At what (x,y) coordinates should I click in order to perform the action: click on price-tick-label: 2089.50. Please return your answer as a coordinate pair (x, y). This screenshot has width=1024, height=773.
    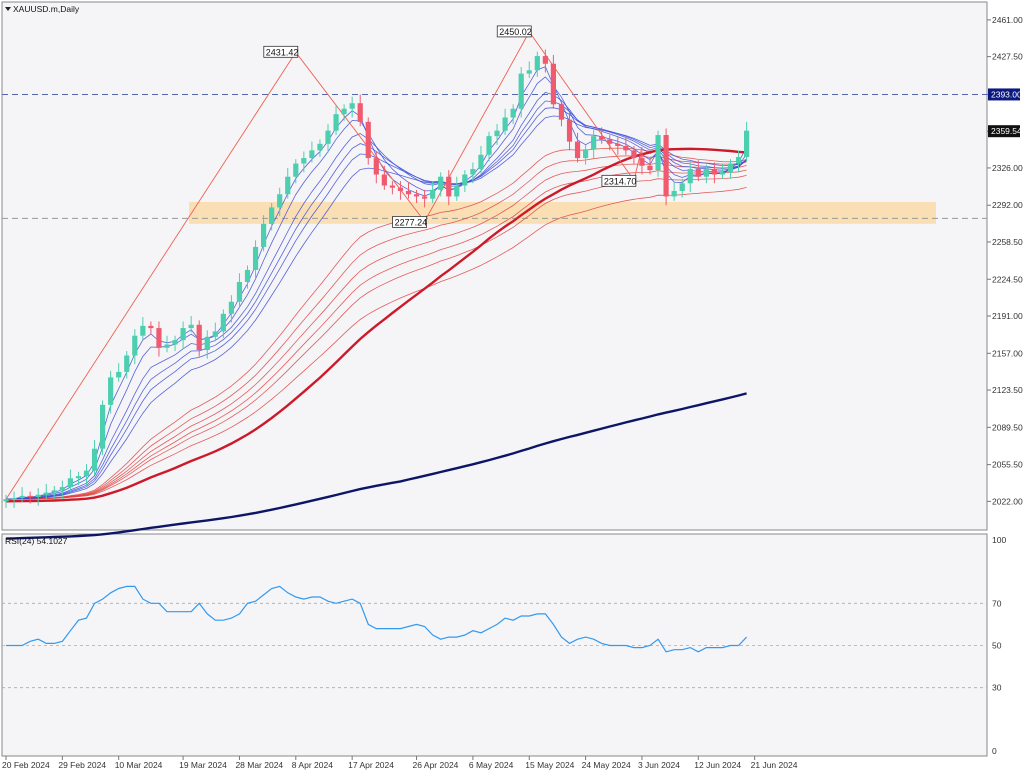
    Looking at the image, I should click on (1007, 427).